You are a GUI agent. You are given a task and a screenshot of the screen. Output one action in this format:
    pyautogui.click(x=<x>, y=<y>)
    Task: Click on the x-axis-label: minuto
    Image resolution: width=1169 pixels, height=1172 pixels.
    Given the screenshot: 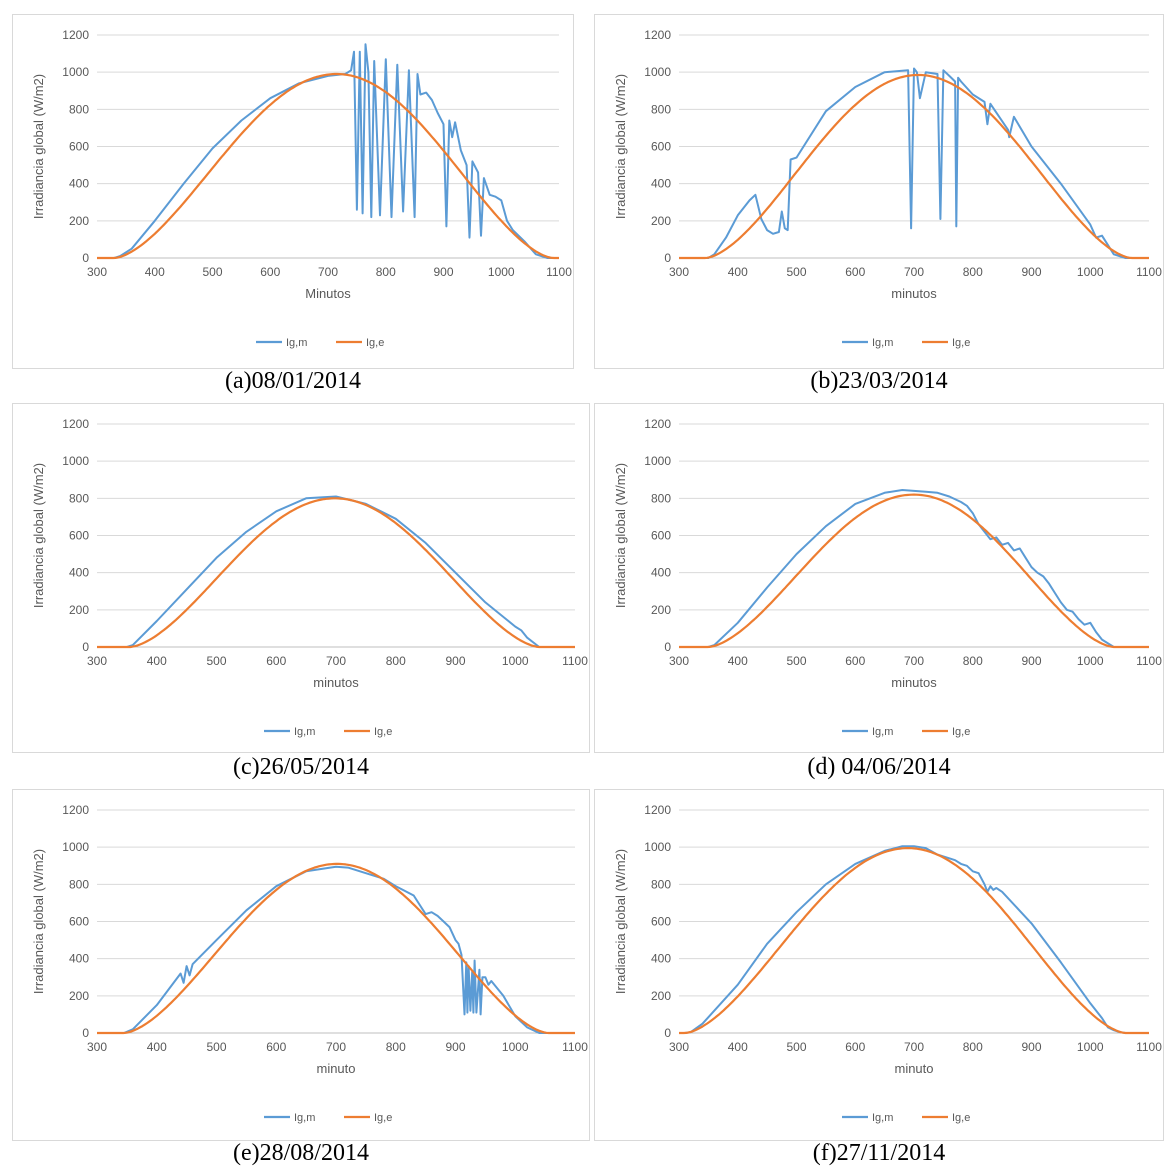 What is the action you would take?
    pyautogui.click(x=913, y=1068)
    